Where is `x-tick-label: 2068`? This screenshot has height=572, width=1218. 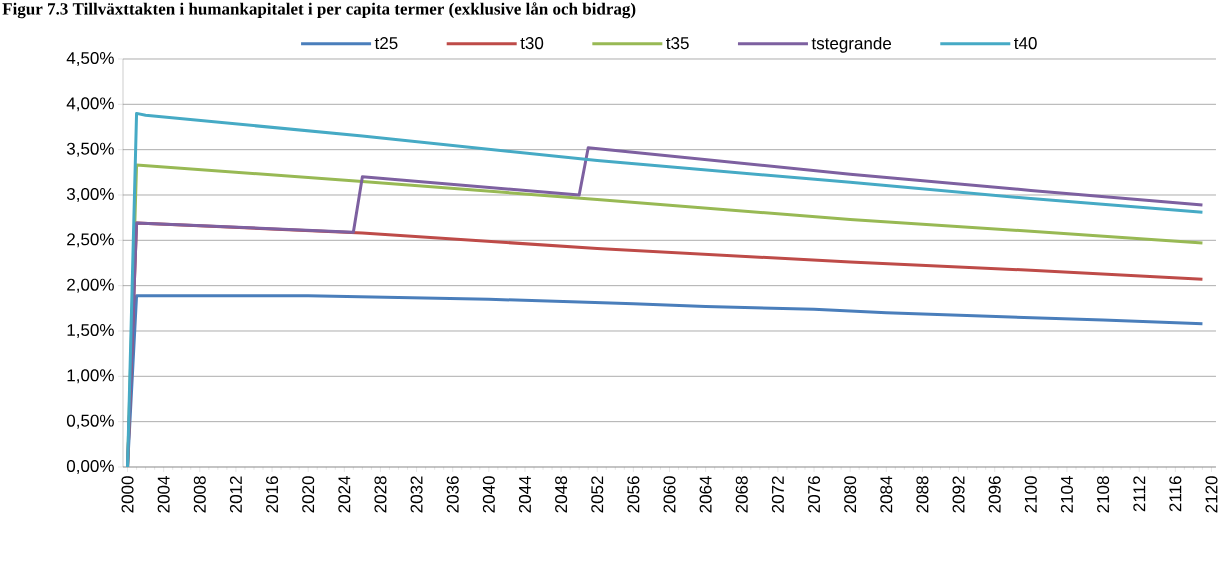
x-tick-label: 2068 is located at coordinates (741, 494).